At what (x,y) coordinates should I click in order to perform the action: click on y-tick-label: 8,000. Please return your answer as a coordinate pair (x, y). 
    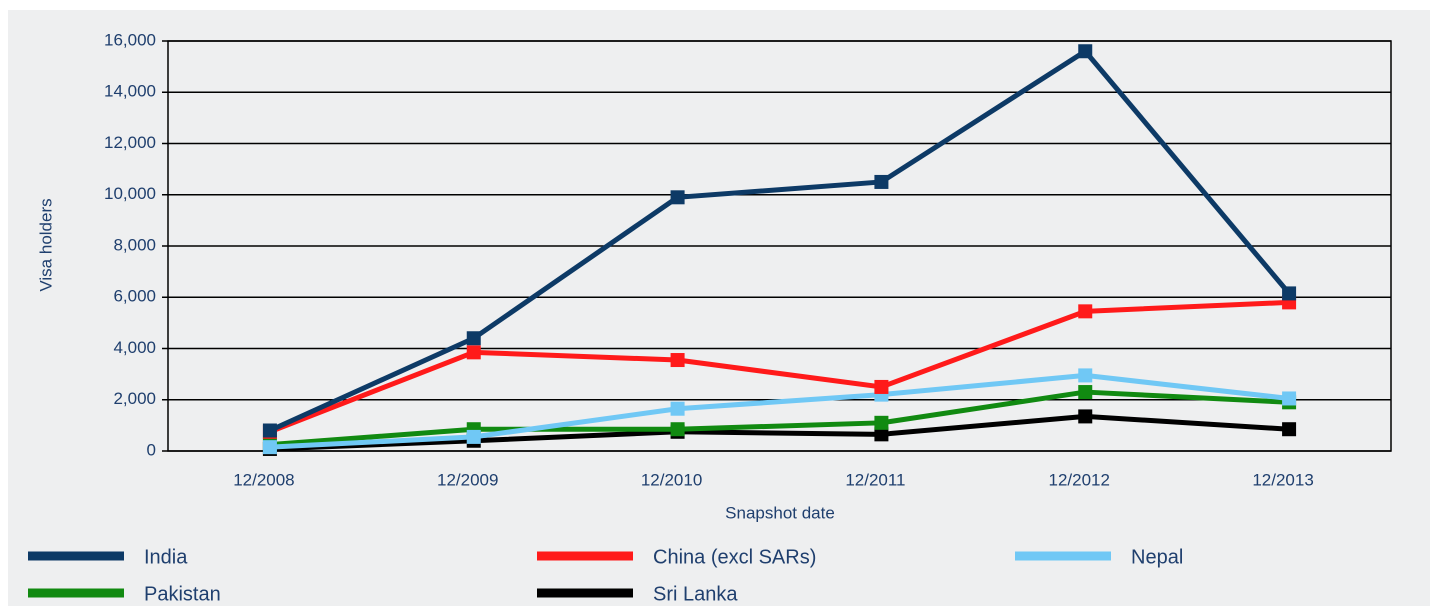
    Looking at the image, I should click on (134, 244).